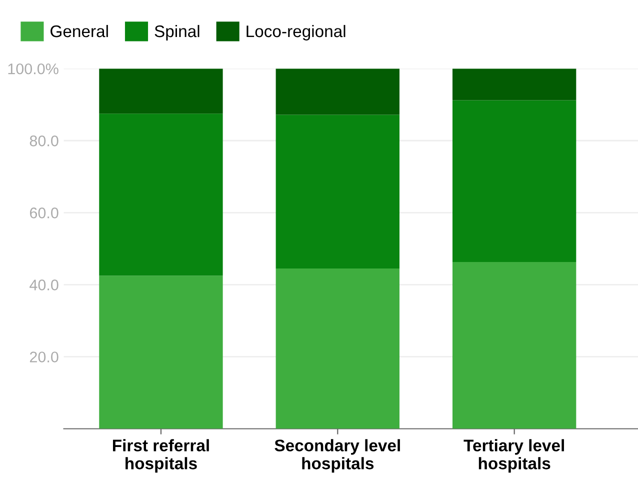  I want to click on legend-label: General, so click(79, 31).